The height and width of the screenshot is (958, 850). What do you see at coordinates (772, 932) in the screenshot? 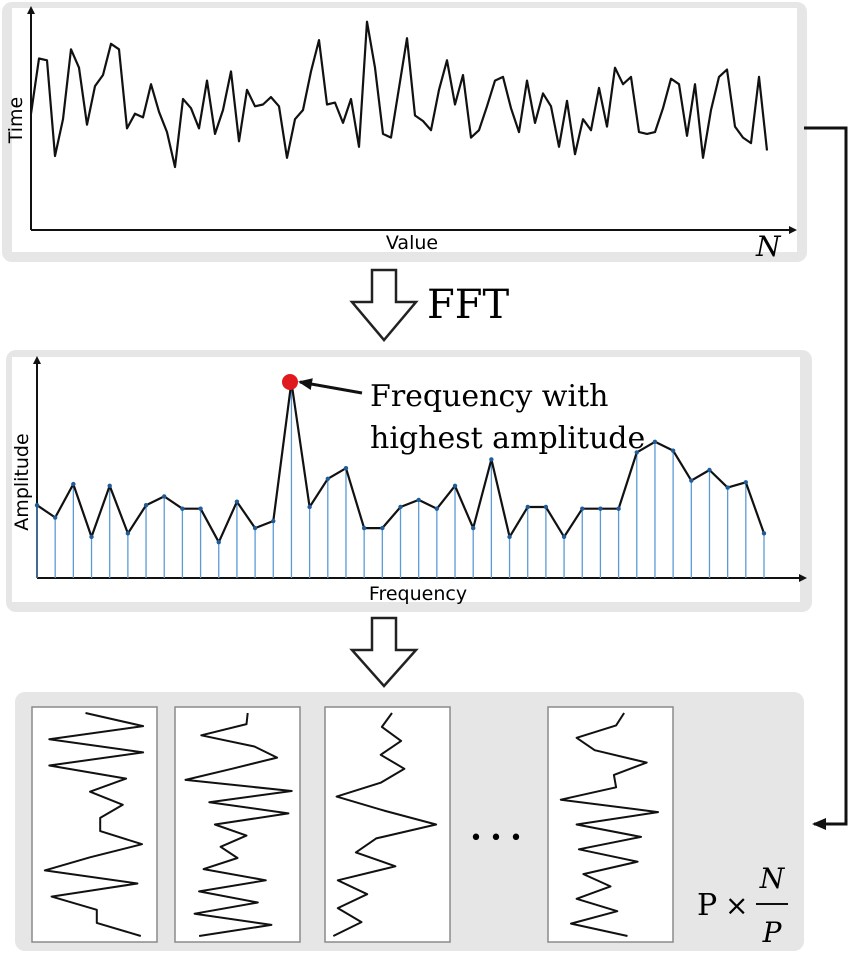
I see `formula-denominator: P` at bounding box center [772, 932].